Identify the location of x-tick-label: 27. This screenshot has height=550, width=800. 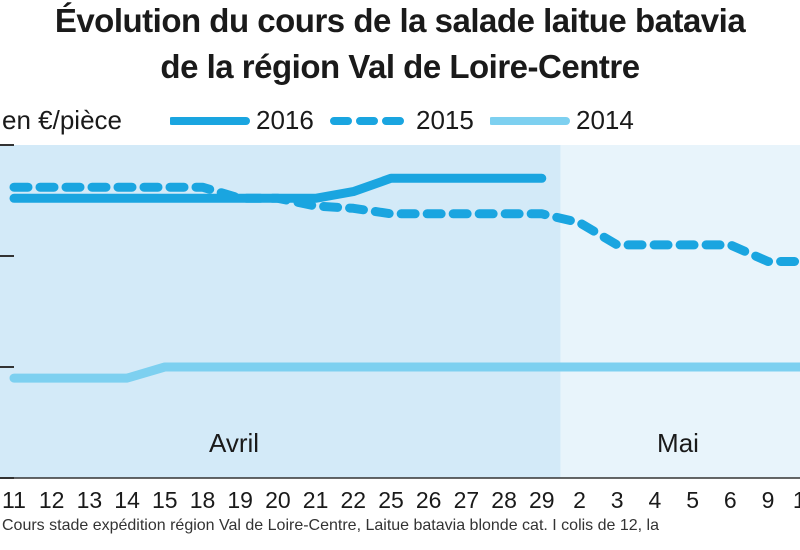
(467, 500).